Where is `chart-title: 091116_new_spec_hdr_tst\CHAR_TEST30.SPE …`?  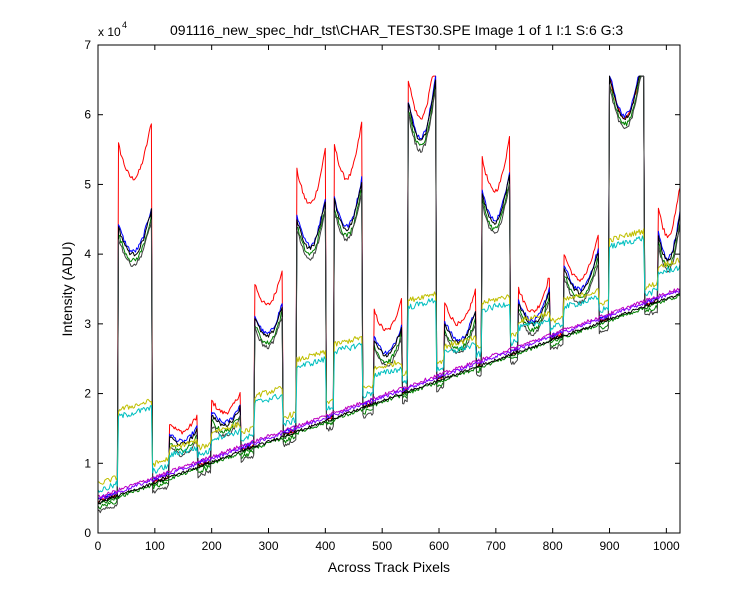 chart-title: 091116_new_spec_hdr_tst\CHAR_TEST30.SPE … is located at coordinates (396, 30).